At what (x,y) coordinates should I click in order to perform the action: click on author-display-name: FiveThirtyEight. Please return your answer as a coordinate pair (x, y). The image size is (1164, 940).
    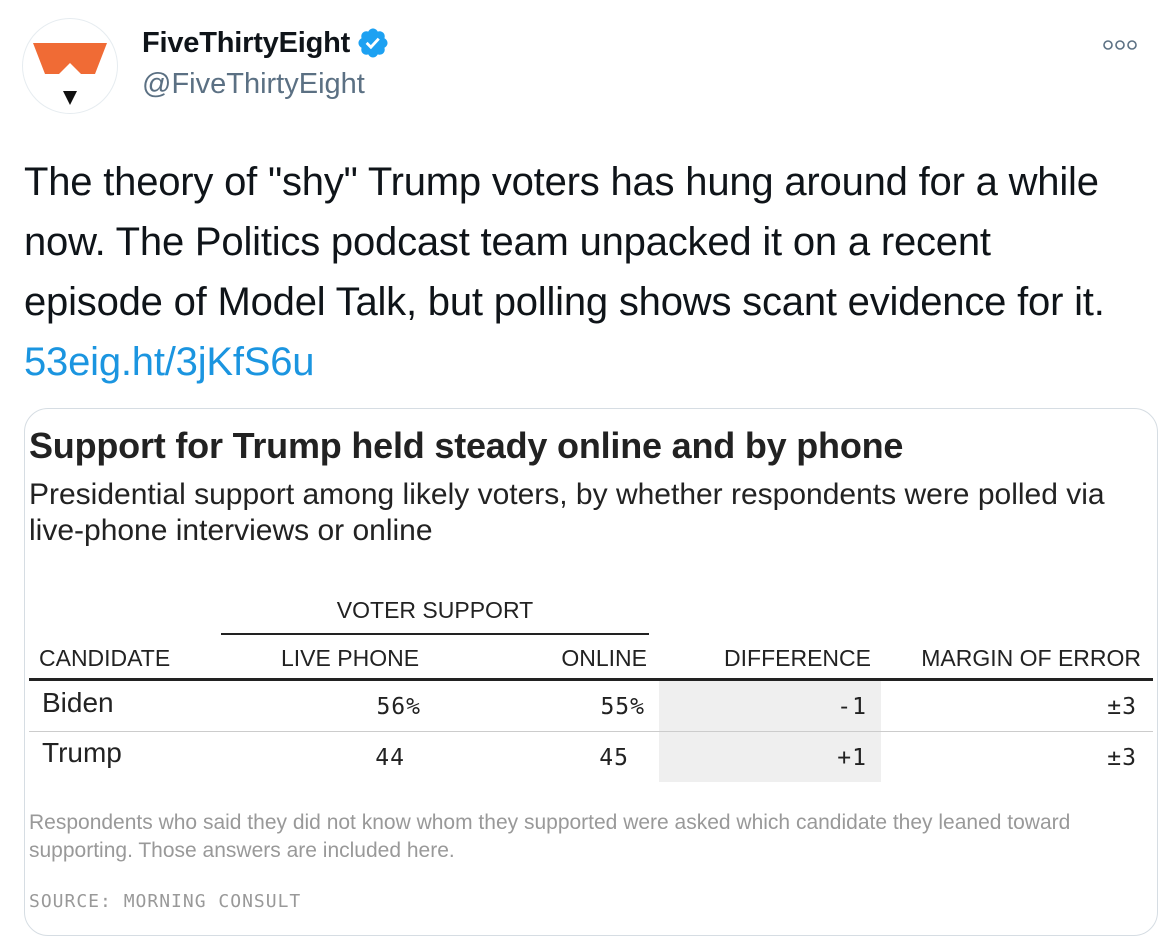
    Looking at the image, I should click on (266, 43).